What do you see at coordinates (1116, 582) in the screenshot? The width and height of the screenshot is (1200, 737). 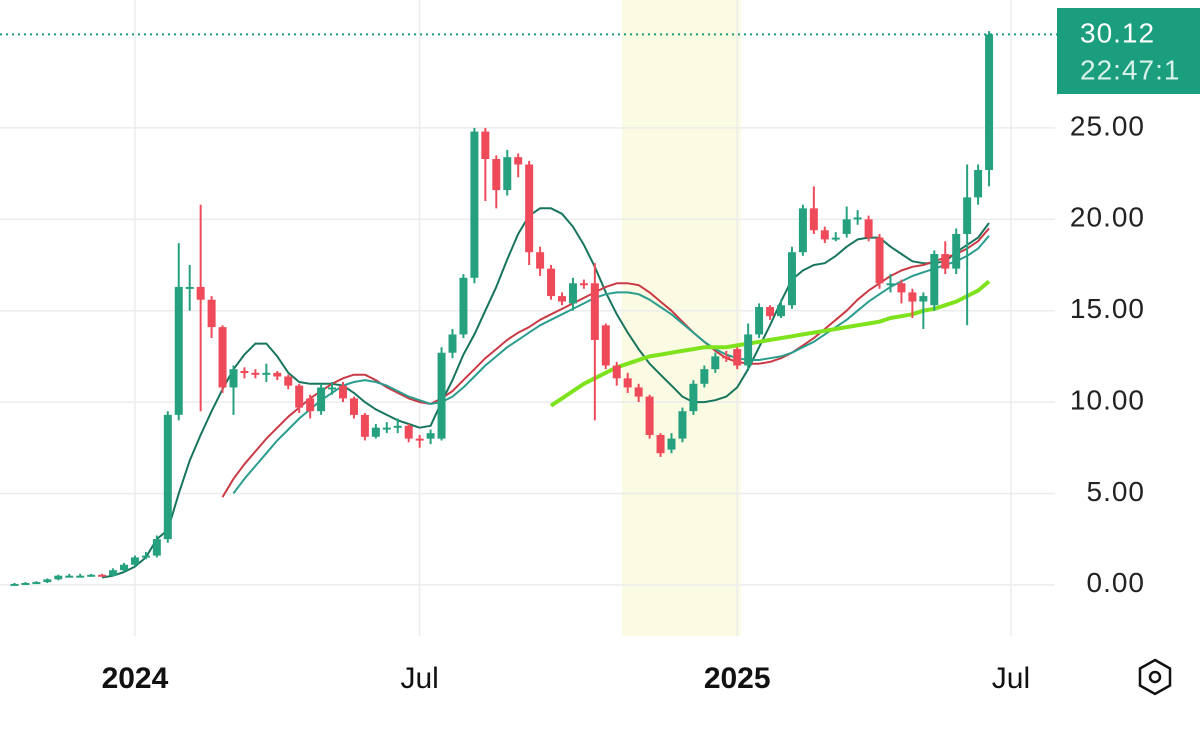 I see `y-tick-label: 0.00` at bounding box center [1116, 582].